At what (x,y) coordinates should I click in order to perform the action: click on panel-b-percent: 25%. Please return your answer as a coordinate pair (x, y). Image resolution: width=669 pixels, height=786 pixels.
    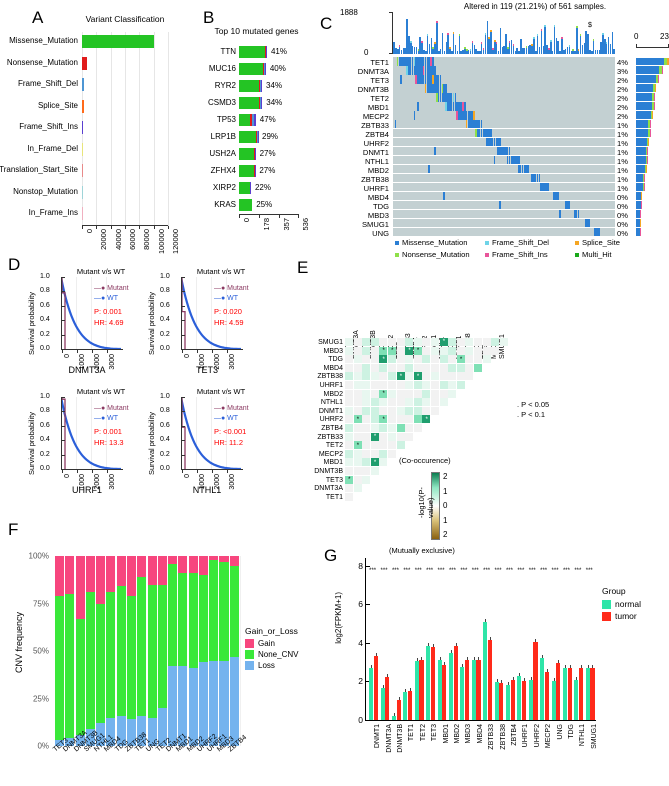
    Looking at the image, I should click on (264, 204).